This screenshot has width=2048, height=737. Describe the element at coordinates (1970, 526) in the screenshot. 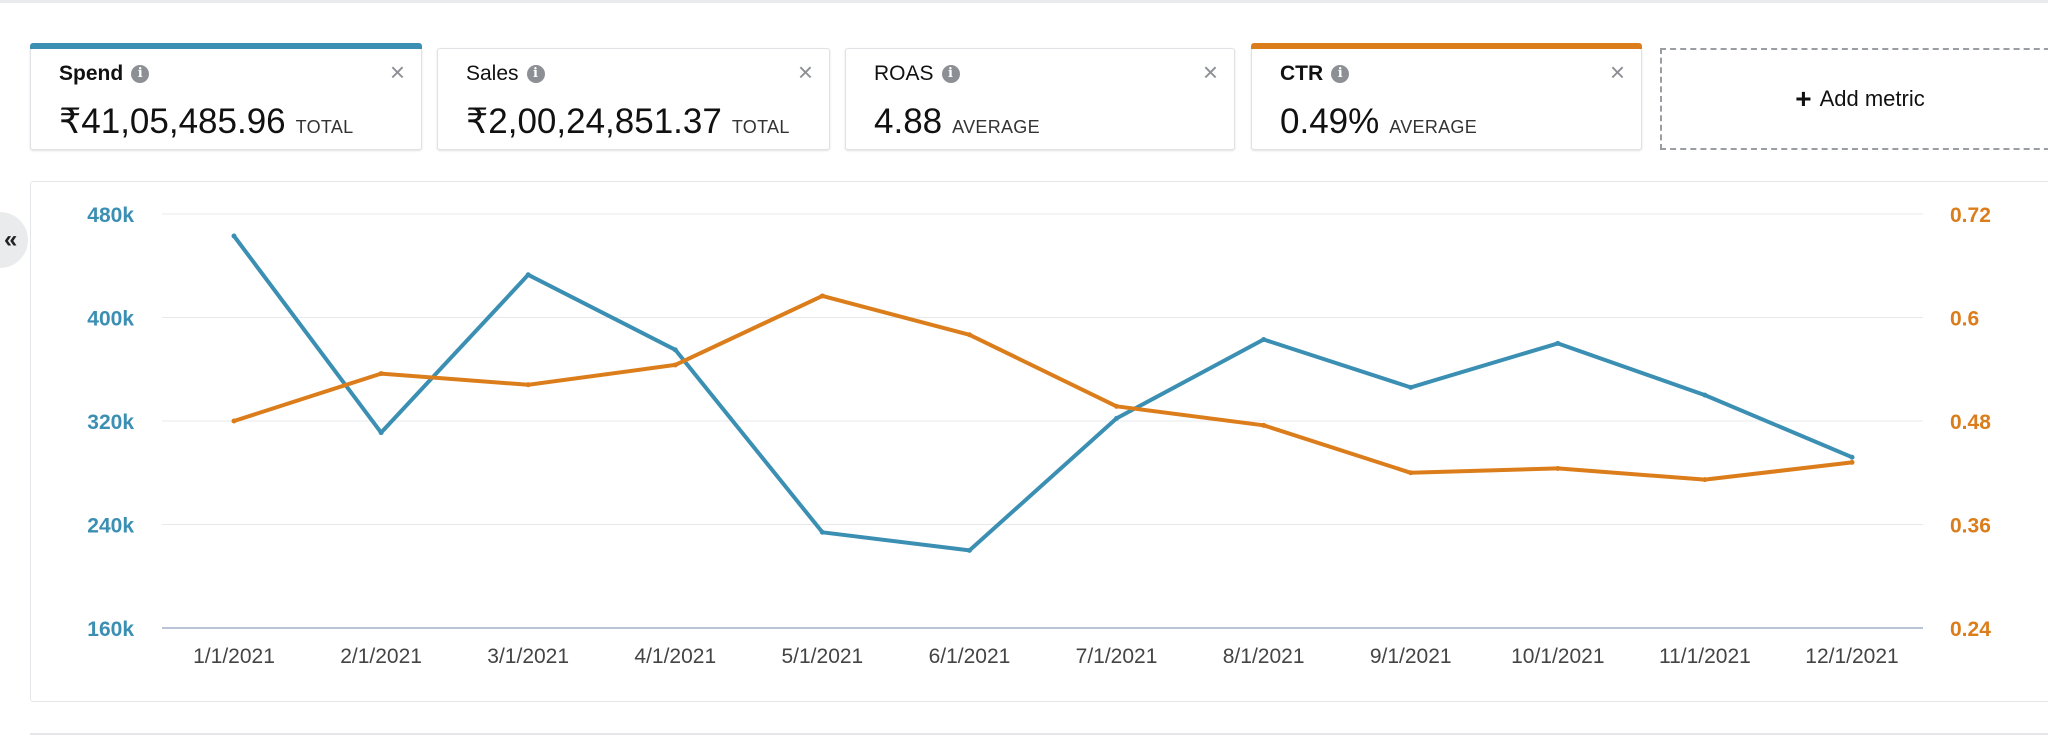

I see `right-axis-tick-label: 0.36` at that location.